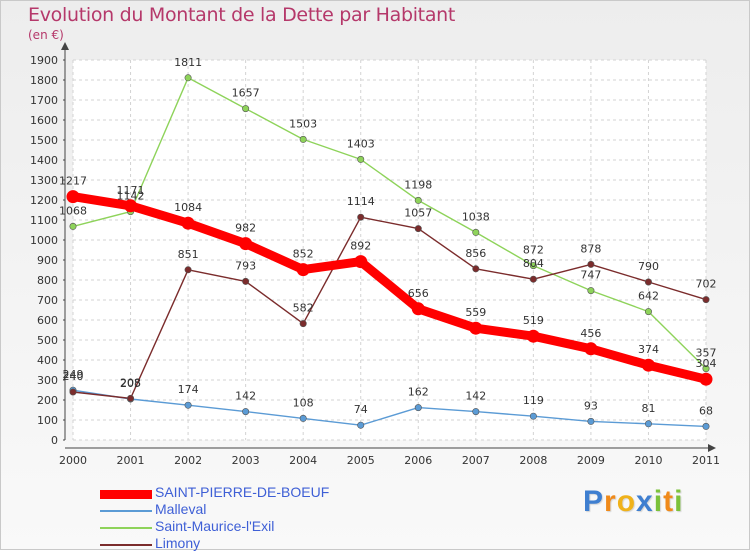 The width and height of the screenshot is (750, 553). I want to click on logo-letter: x, so click(645, 501).